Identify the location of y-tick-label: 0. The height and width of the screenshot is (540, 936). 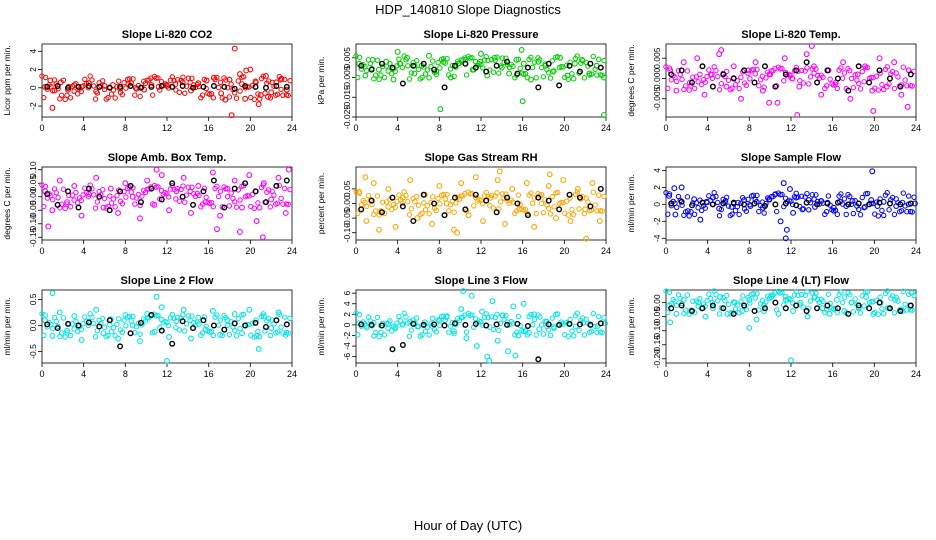
(33, 87).